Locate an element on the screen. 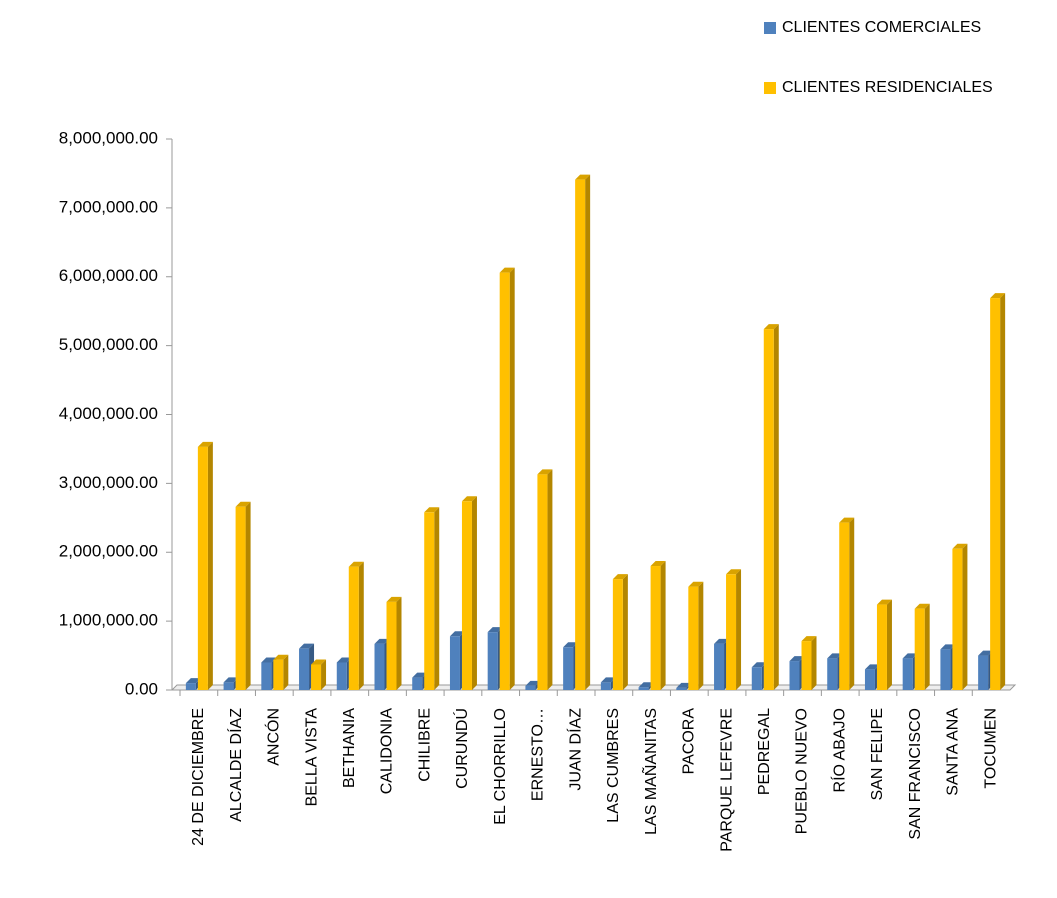 Image resolution: width=1057 pixels, height=898 pixels. legend-label: CLIENTES RESIDENCIALES is located at coordinates (887, 87).